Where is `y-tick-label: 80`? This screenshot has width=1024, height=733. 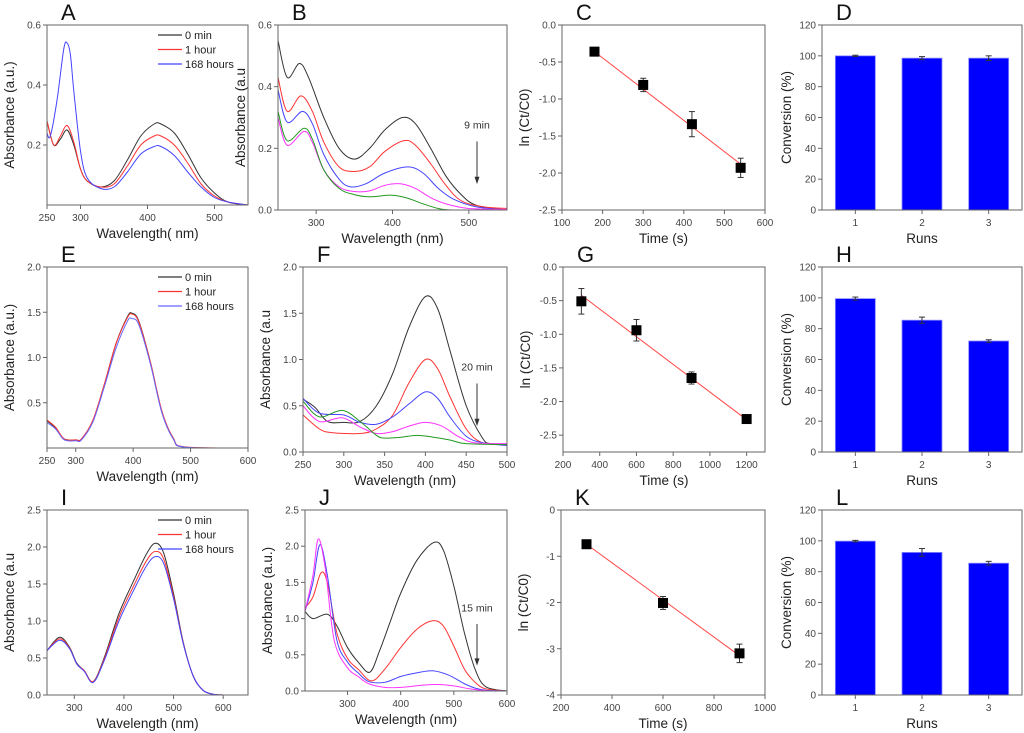 y-tick-label: 80 is located at coordinates (811, 87).